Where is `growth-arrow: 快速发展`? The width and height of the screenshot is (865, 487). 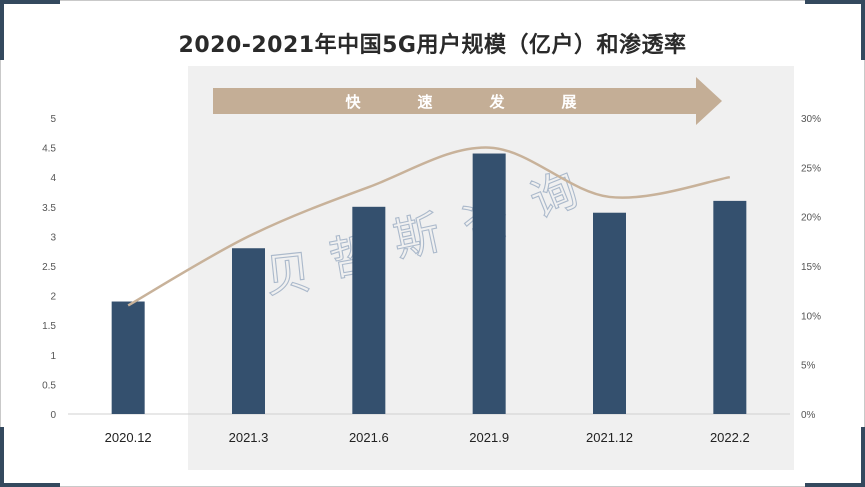 growth-arrow: 快速发展 is located at coordinates (467, 101).